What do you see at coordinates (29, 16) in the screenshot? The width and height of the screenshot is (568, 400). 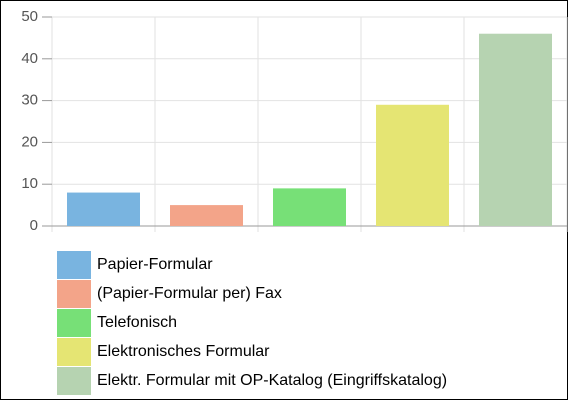 I see `y-tick-label: 50` at bounding box center [29, 16].